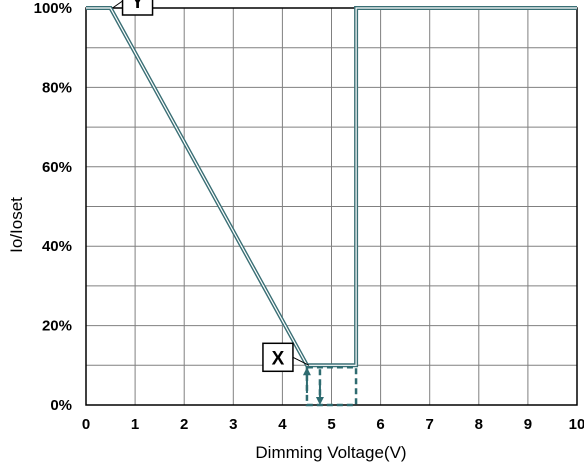 This screenshot has width=584, height=466. What do you see at coordinates (380, 424) in the screenshot?
I see `x-tick-label: 6` at bounding box center [380, 424].